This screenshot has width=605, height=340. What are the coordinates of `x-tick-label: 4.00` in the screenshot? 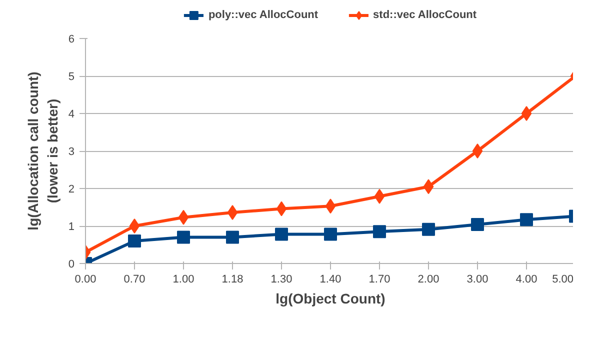 It's located at (527, 280).